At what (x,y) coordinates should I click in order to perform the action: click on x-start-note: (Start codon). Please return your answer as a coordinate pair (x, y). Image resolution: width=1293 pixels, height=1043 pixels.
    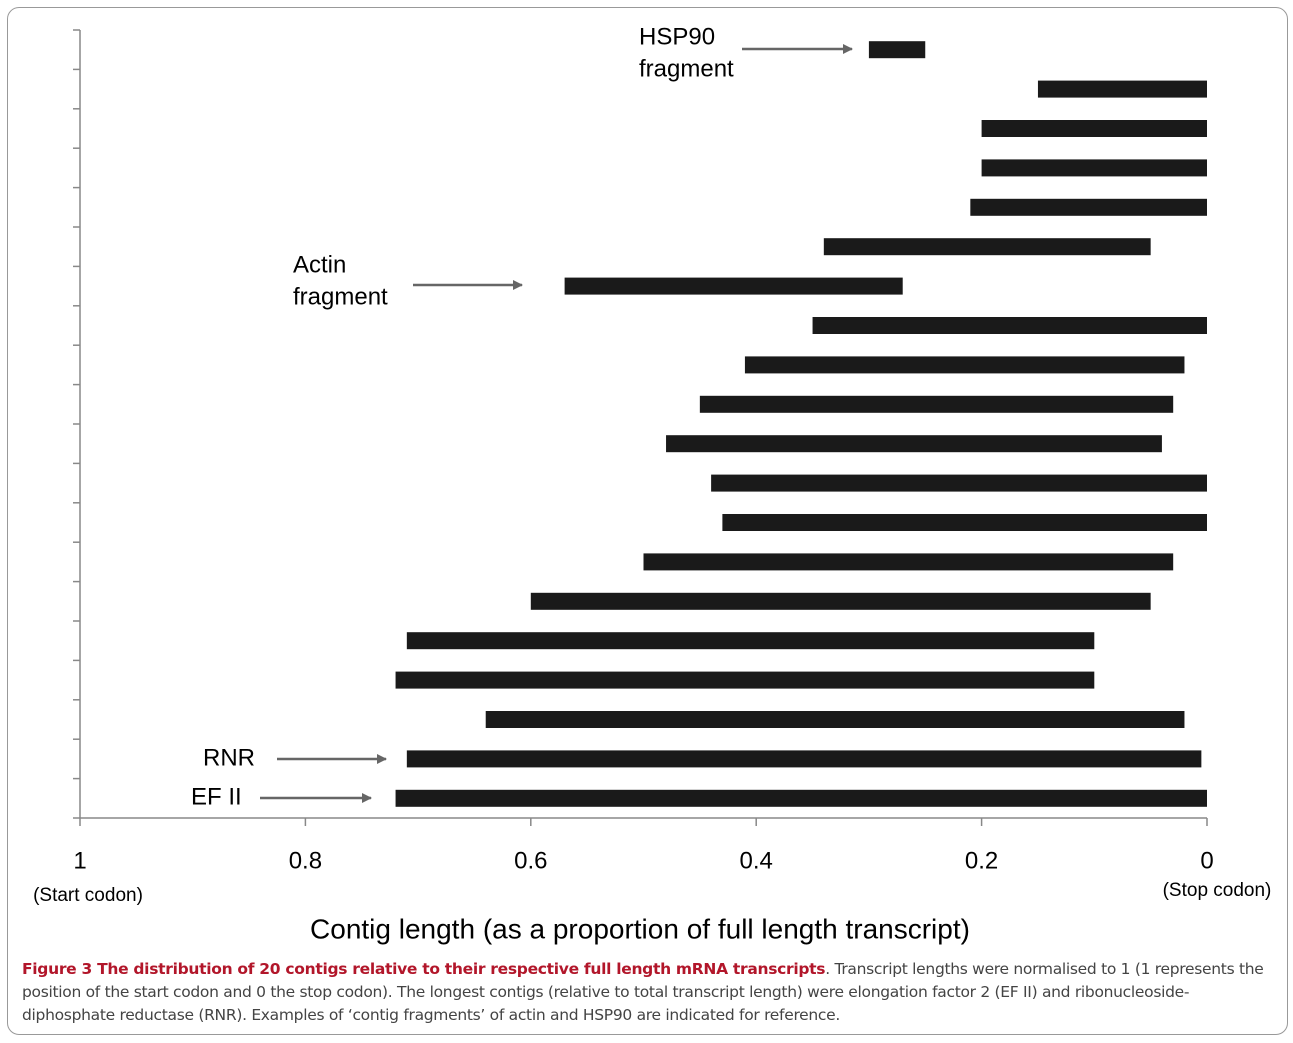
    Looking at the image, I should click on (88, 895).